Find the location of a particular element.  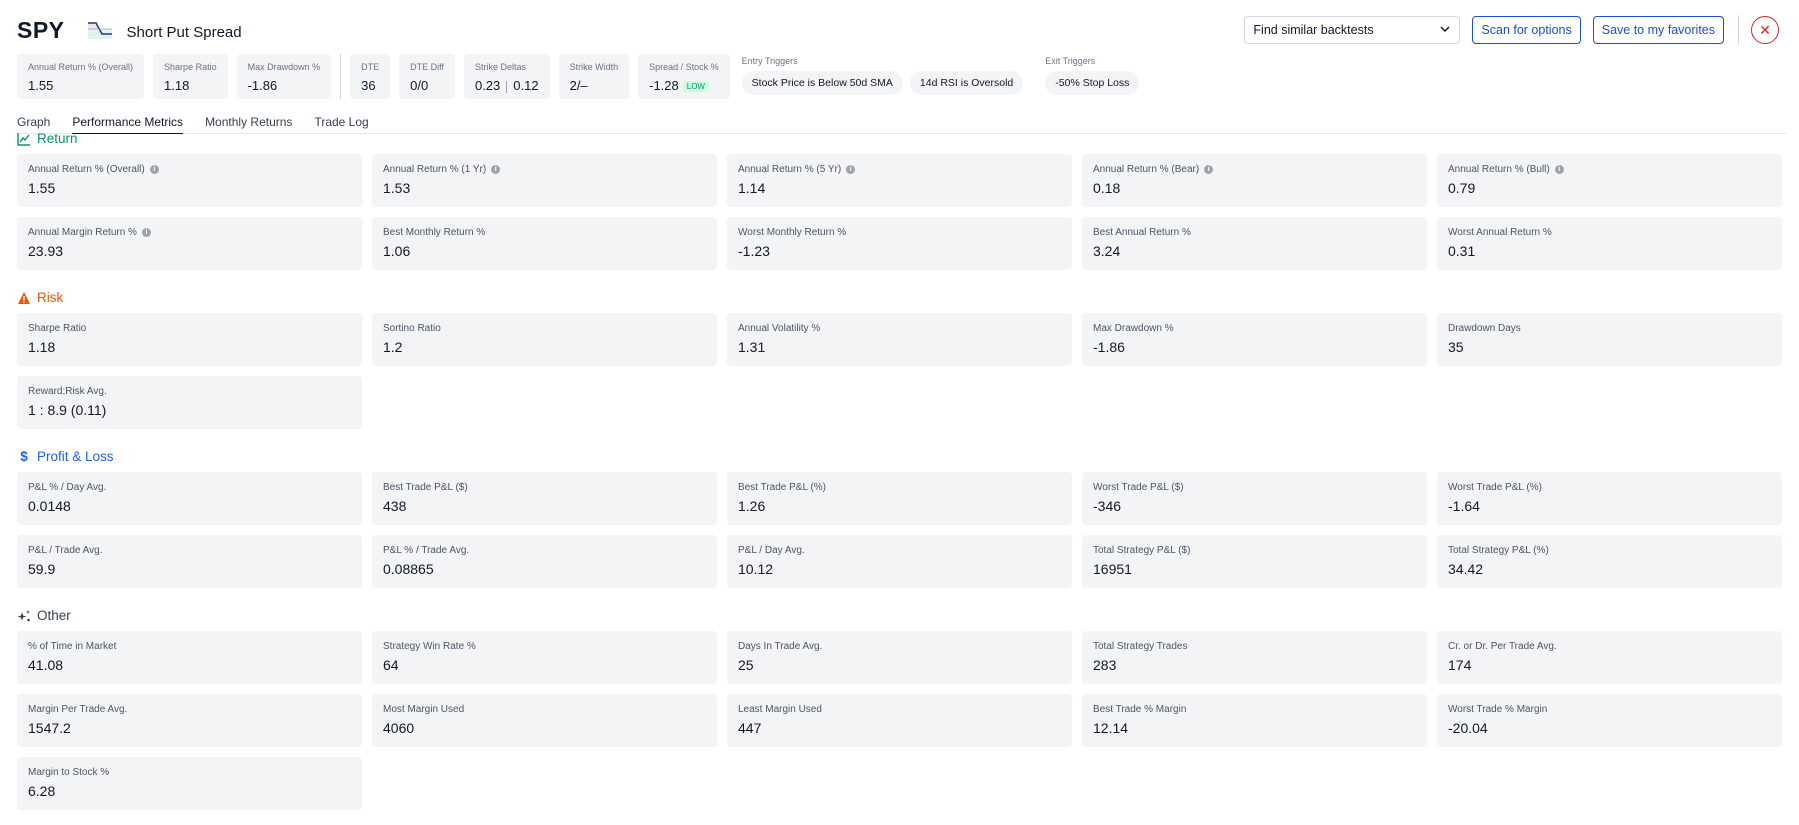

summary-dte: DTE 36 is located at coordinates (370, 76).